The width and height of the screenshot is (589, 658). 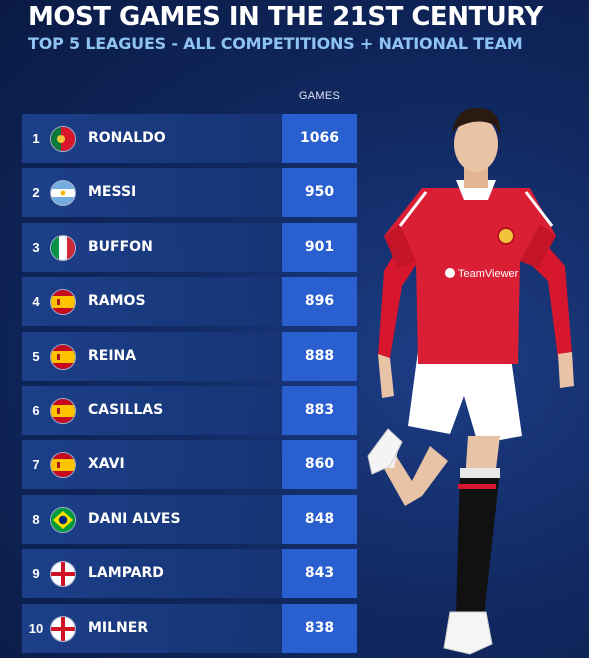 I want to click on player-name: MILNER, so click(x=118, y=628).